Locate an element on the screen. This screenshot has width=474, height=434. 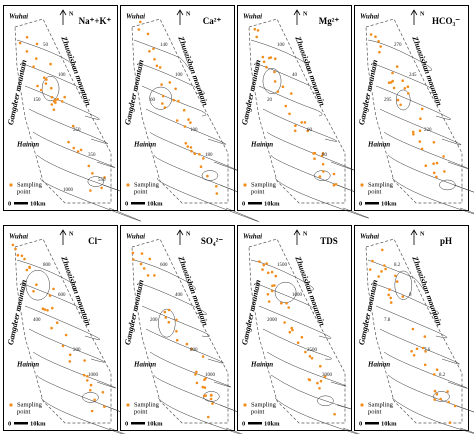
panel-frame is located at coordinates (411, 108).